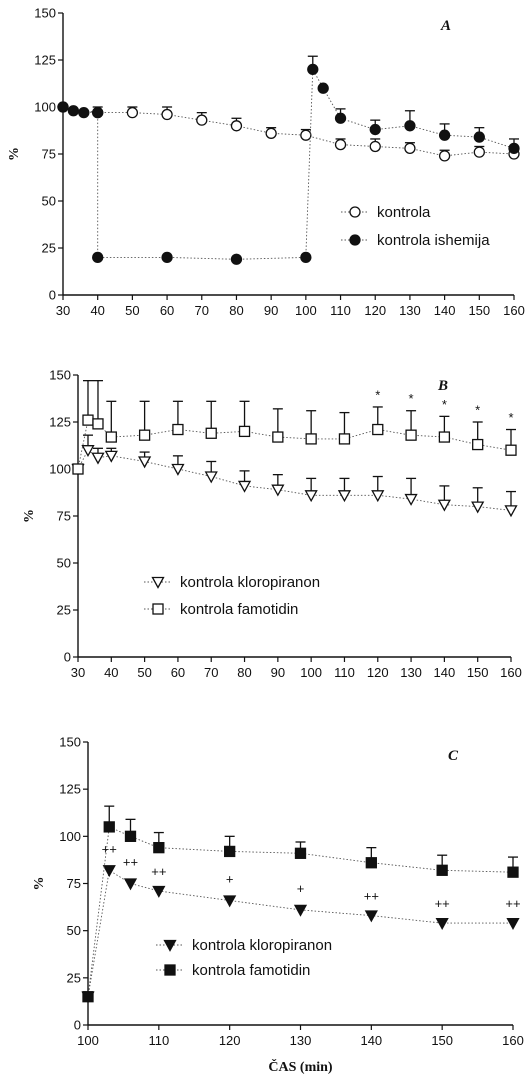 The image size is (527, 1080). I want to click on legend: kontrola kloropiranon kontrola famotidin, so click(232, 596).